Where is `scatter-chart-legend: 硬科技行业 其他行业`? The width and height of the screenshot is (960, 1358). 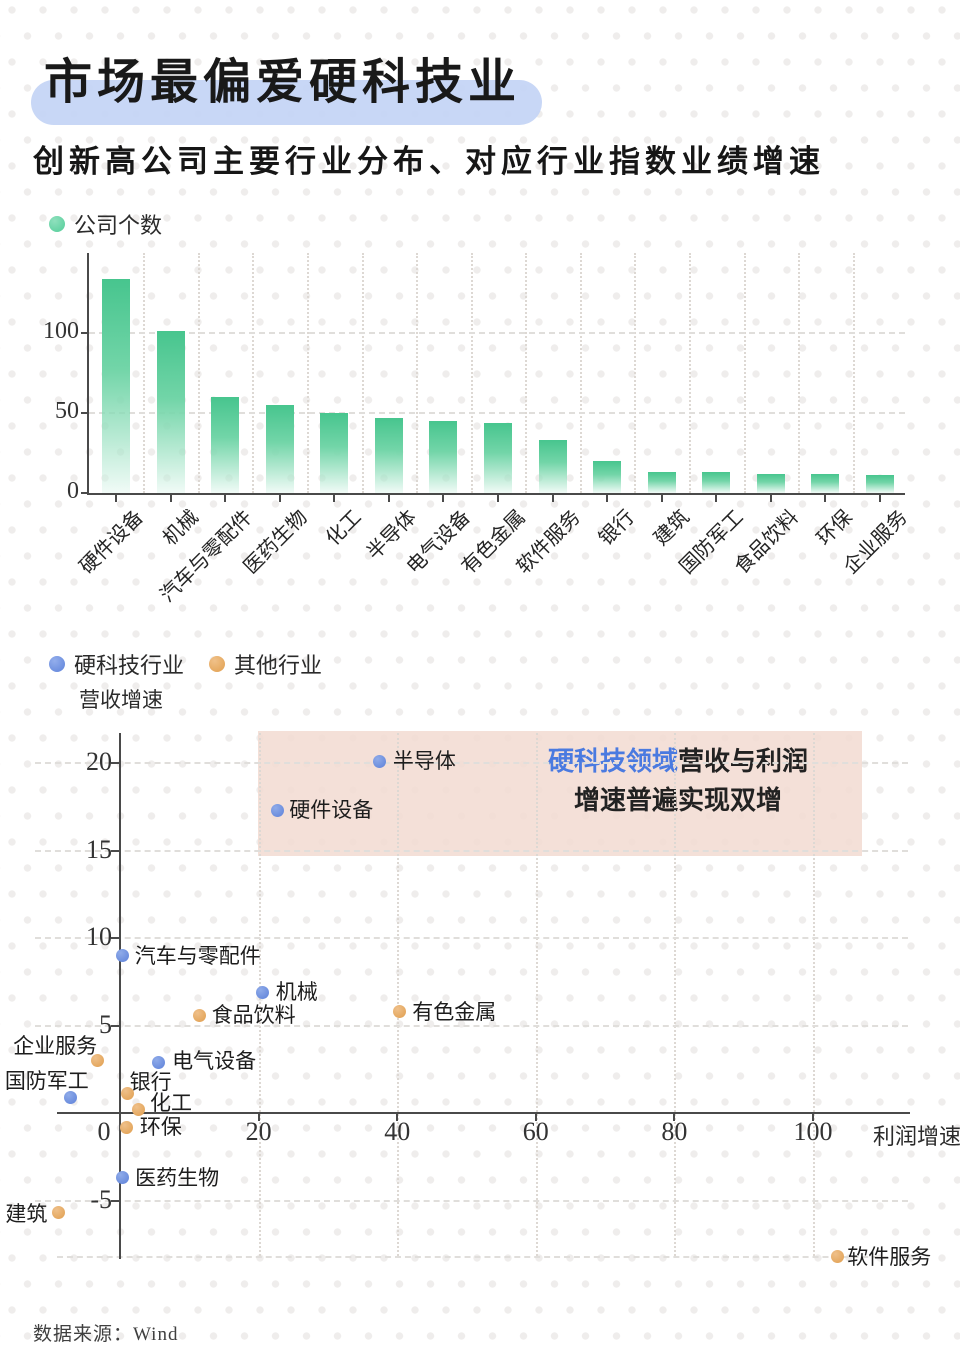 scatter-chart-legend: 硬科技行业 其他行业 is located at coordinates (185, 664).